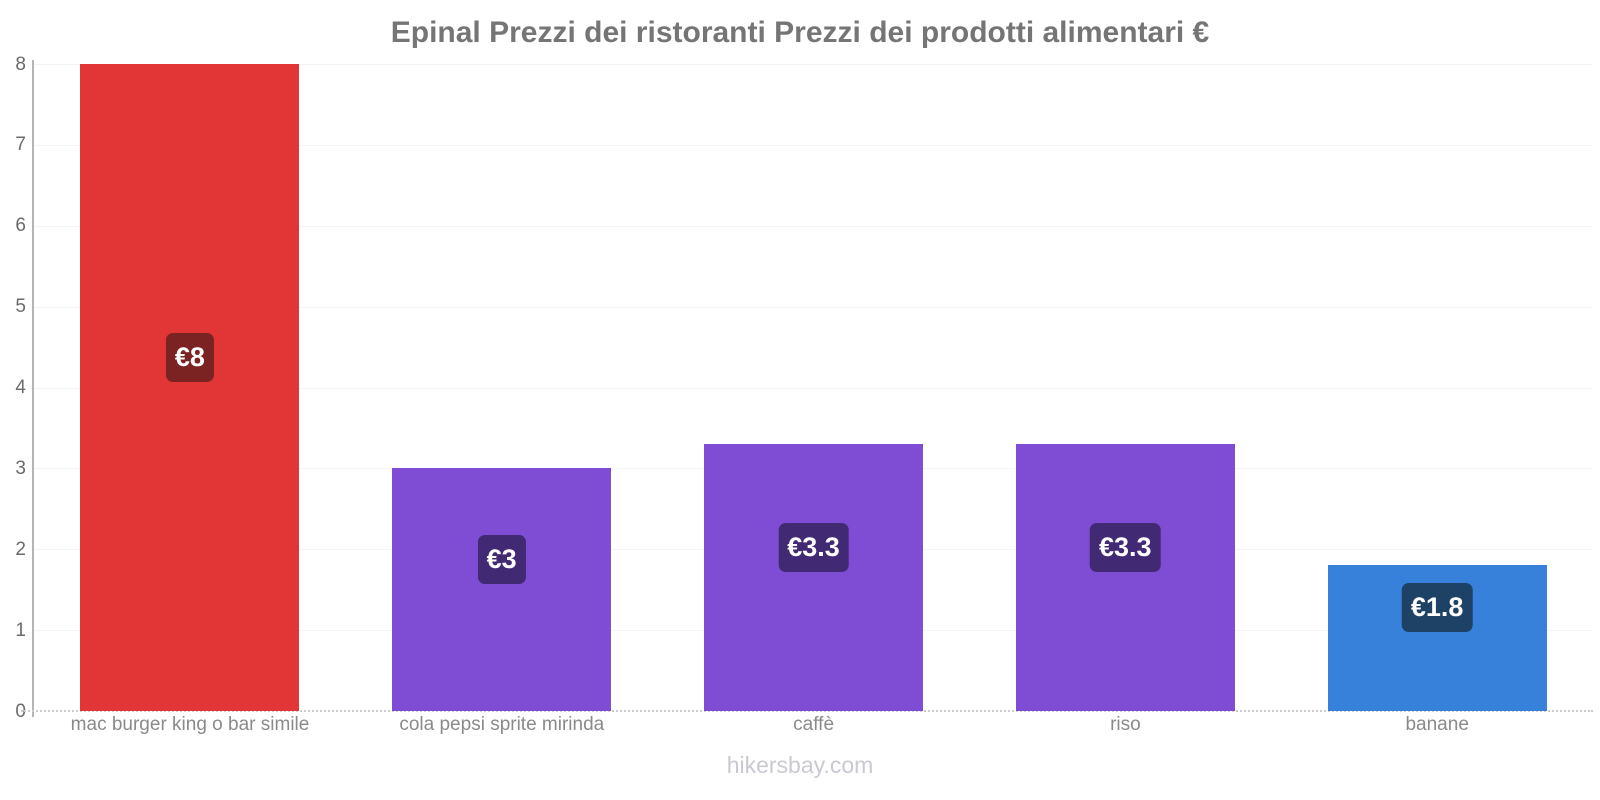 The width and height of the screenshot is (1600, 800). I want to click on y-tick-label-3: 3, so click(20, 468).